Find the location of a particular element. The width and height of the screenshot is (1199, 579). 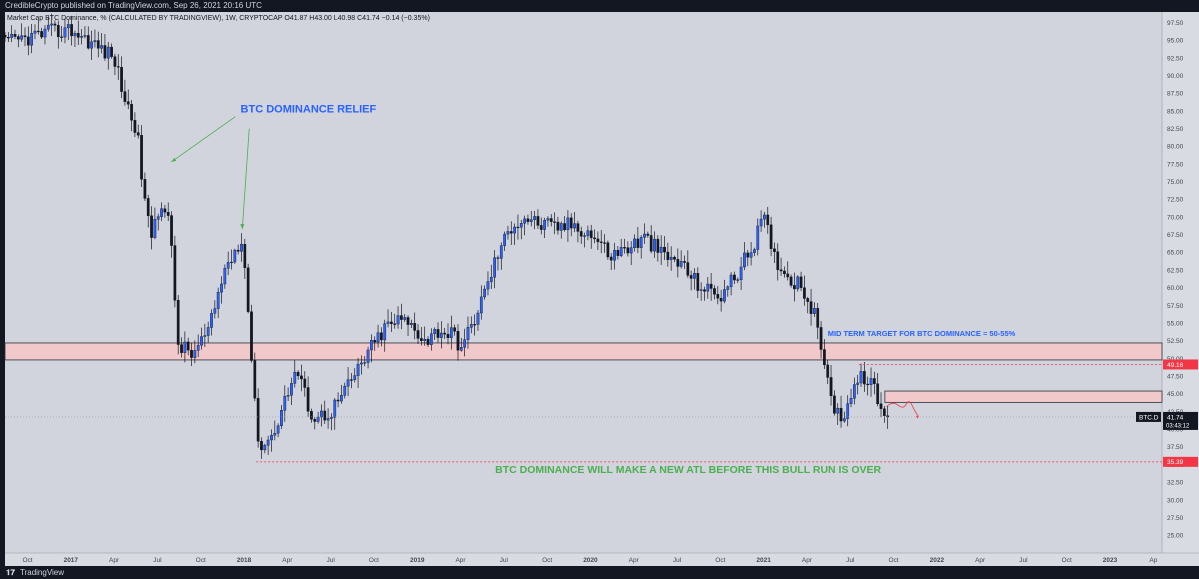

y-tick-label: 90.00 is located at coordinates (1175, 76).